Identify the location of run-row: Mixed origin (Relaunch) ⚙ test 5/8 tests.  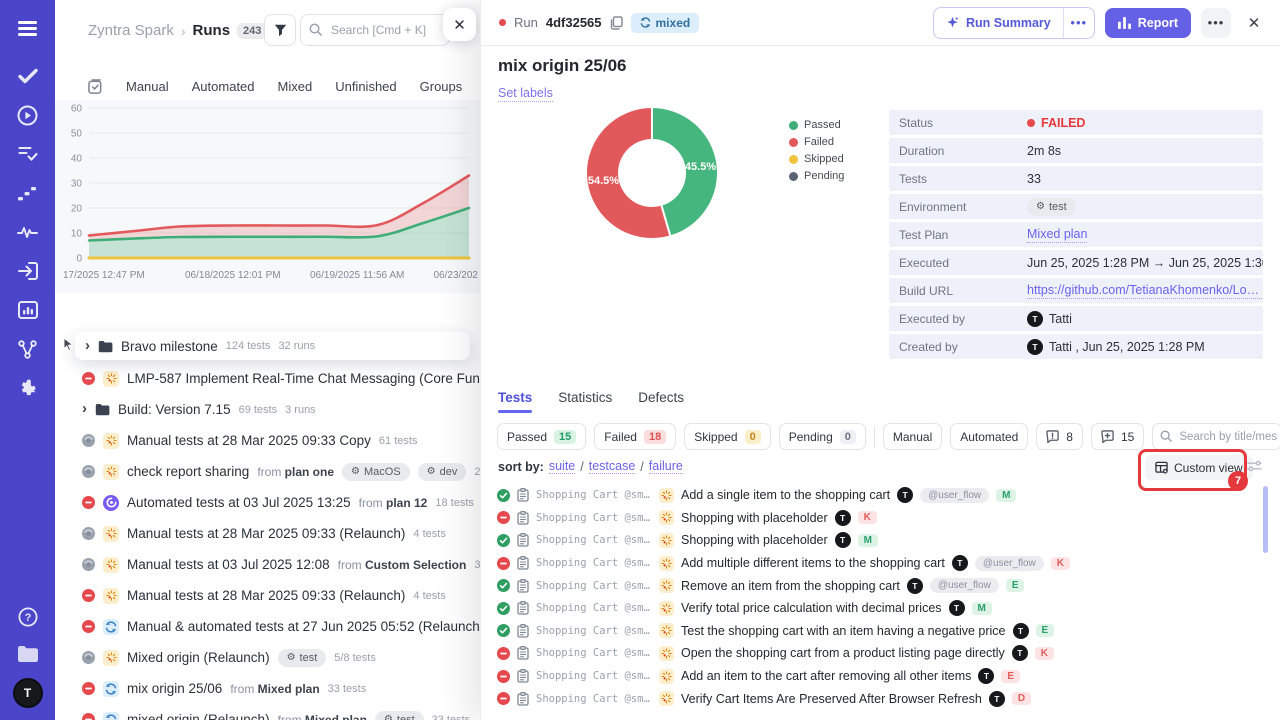
(267, 657).